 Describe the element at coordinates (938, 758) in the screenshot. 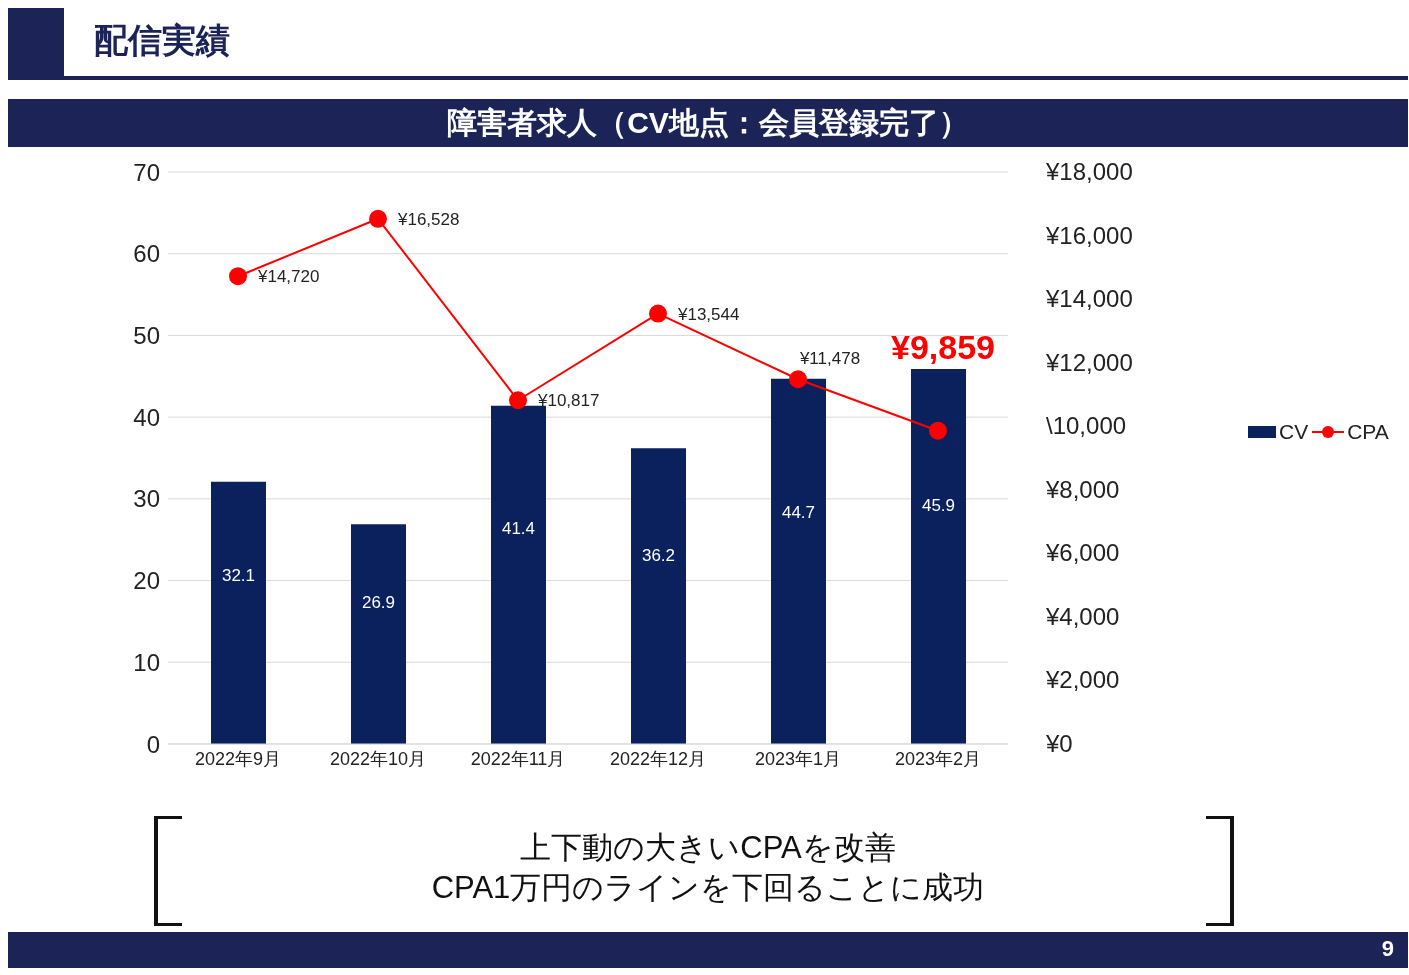

I see `x-tick-label: 2023年2月` at that location.